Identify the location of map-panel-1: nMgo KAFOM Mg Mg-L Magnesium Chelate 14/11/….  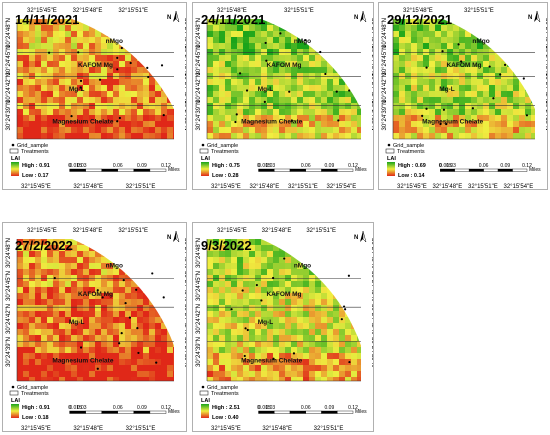
(94, 96).